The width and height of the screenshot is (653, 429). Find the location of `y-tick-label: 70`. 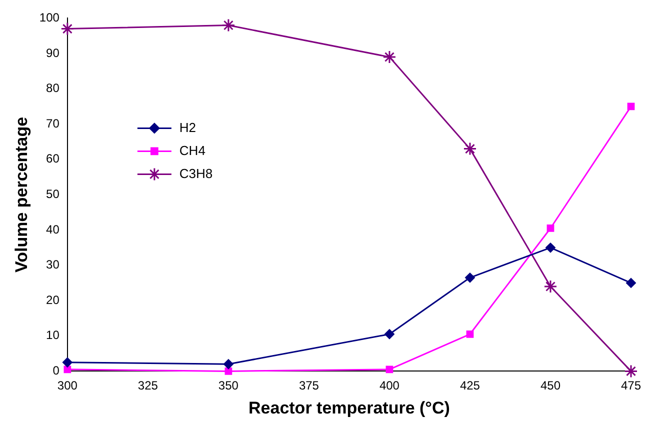

y-tick-label: 70 is located at coordinates (53, 123).